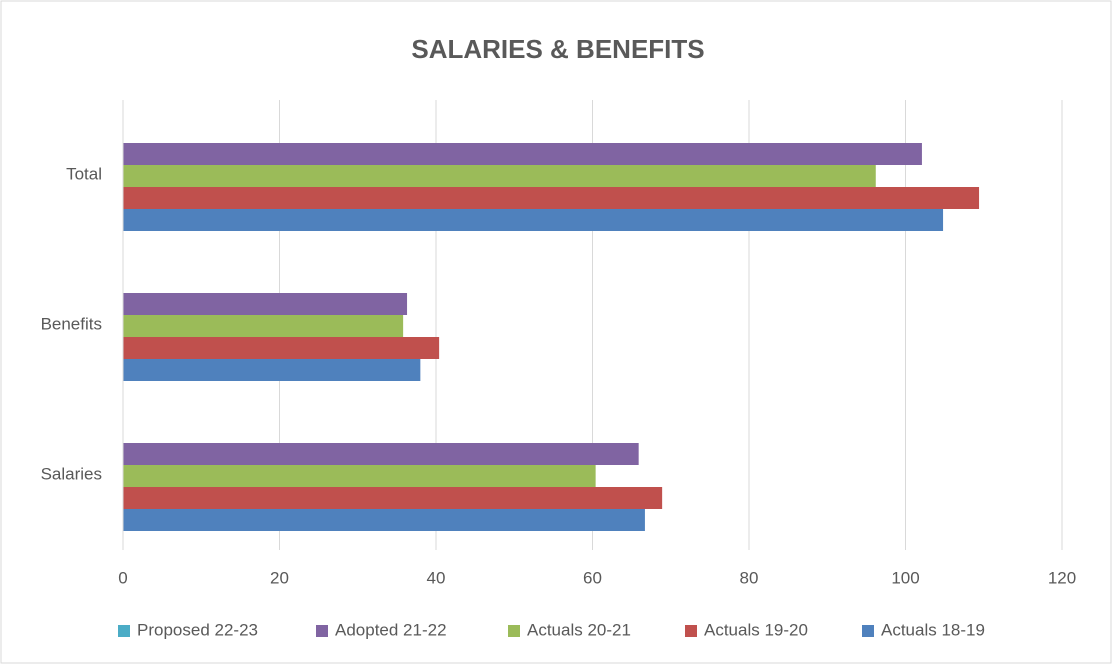  Describe the element at coordinates (122, 577) in the screenshot. I see `x-tick-label: 0` at that location.